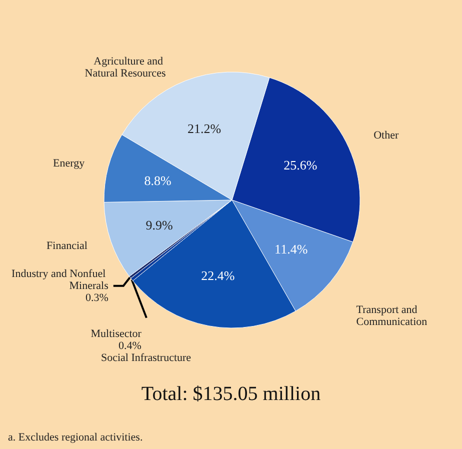 The height and width of the screenshot is (449, 462). What do you see at coordinates (204, 128) in the screenshot?
I see `data-label: 21.2%` at bounding box center [204, 128].